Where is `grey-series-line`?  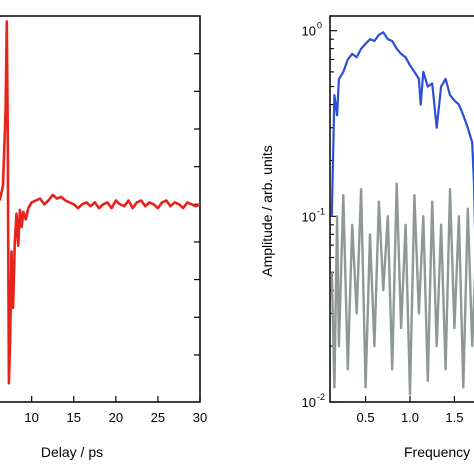 grey-series-line is located at coordinates (402, 289).